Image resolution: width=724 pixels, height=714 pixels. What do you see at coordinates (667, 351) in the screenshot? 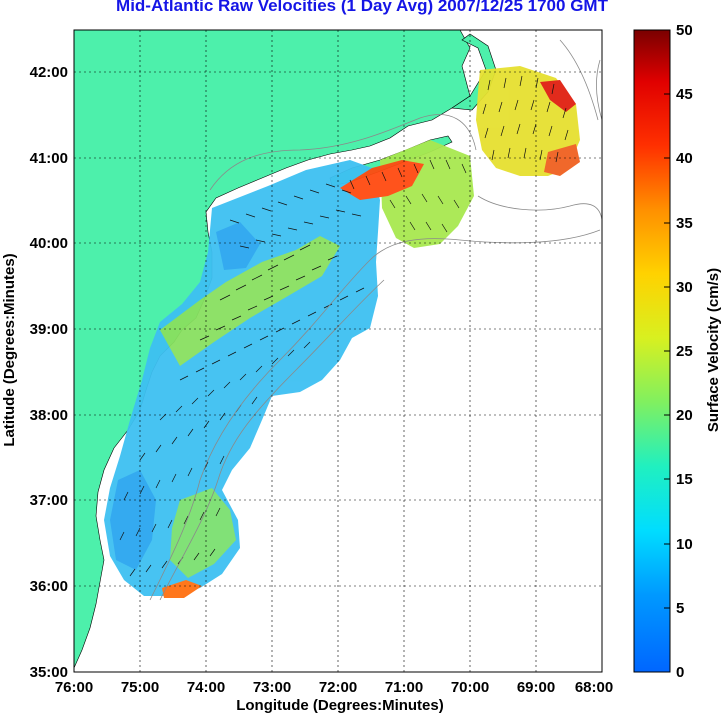
I see `colorbar-ticks` at bounding box center [667, 351].